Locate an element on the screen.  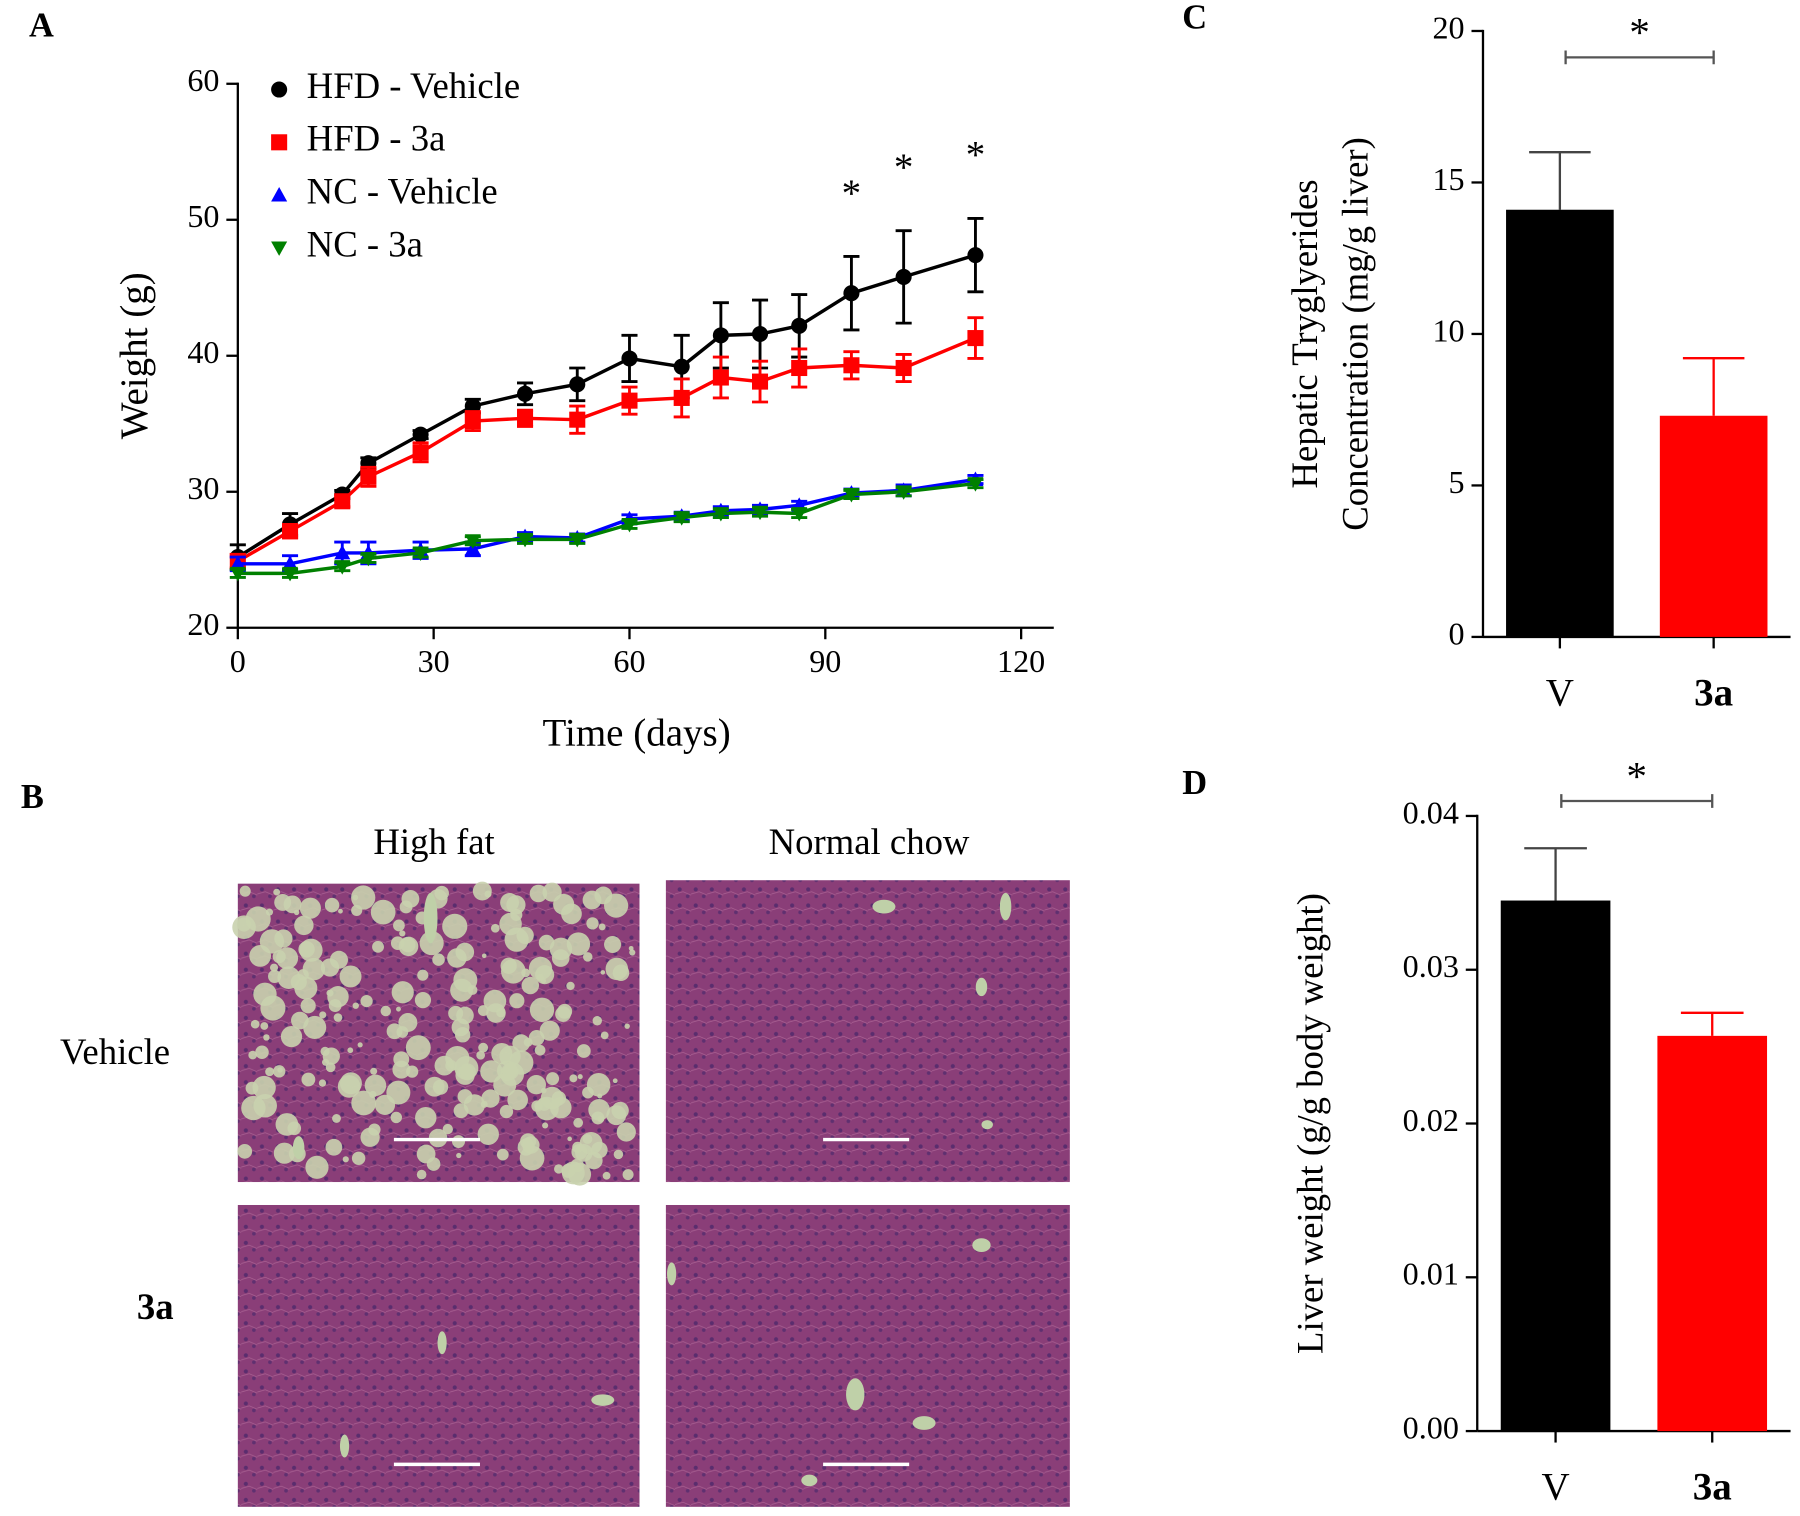
y-tick-label: 60 is located at coordinates (203, 80).